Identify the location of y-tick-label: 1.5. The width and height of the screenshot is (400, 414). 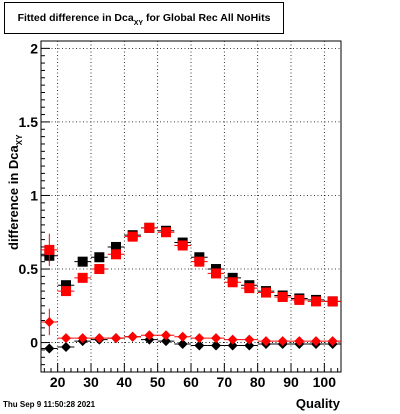
(29, 122).